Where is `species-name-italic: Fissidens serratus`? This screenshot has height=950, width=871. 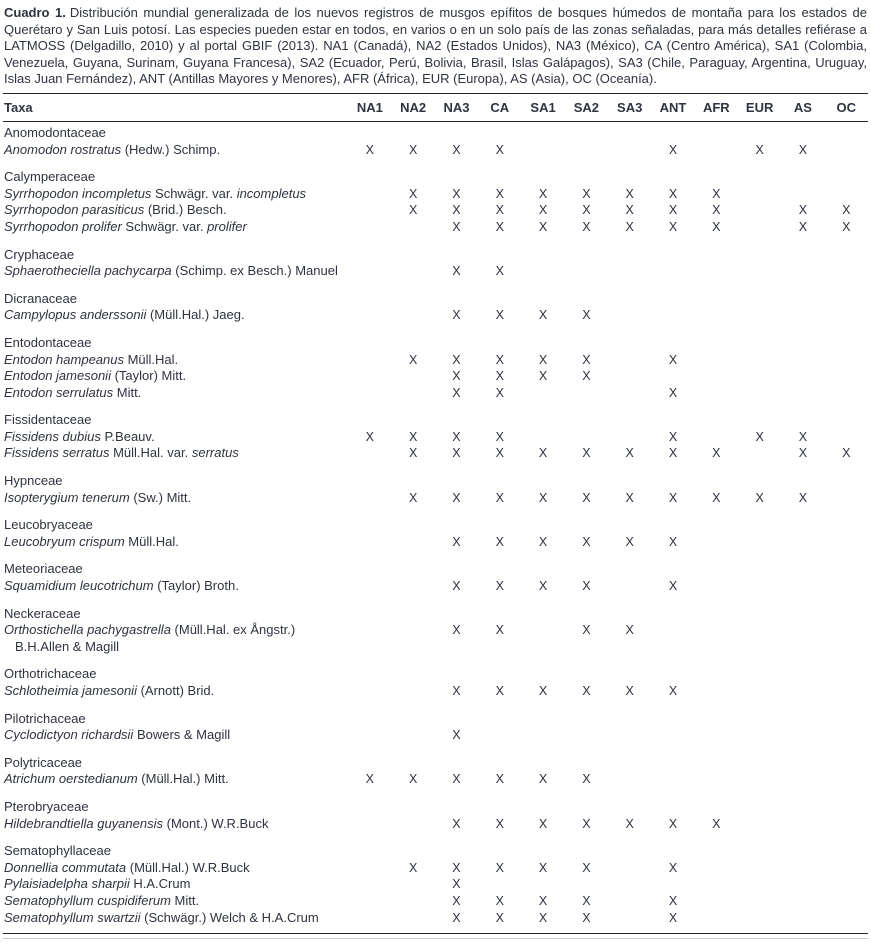 species-name-italic: Fissidens serratus is located at coordinates (57, 453).